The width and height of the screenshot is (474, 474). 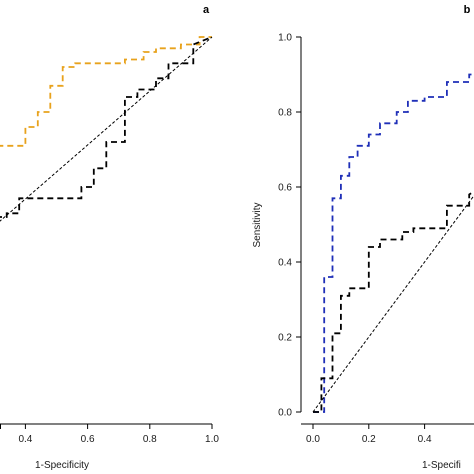 What do you see at coordinates (285, 413) in the screenshot?
I see `panel-b-y-tick-label: 0.0` at bounding box center [285, 413].